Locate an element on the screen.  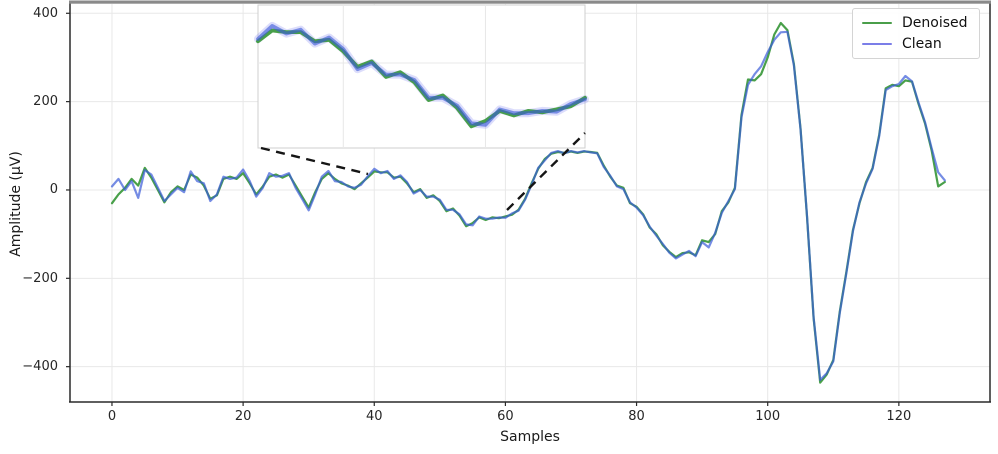
inset-background is located at coordinates (421, 76).